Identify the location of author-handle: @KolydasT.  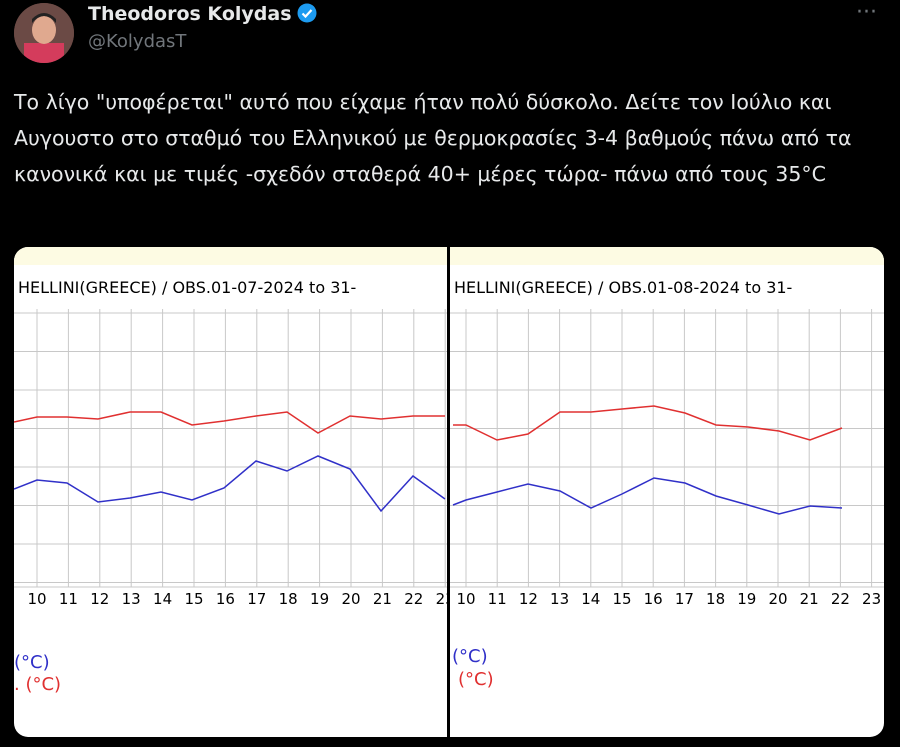
(137, 41).